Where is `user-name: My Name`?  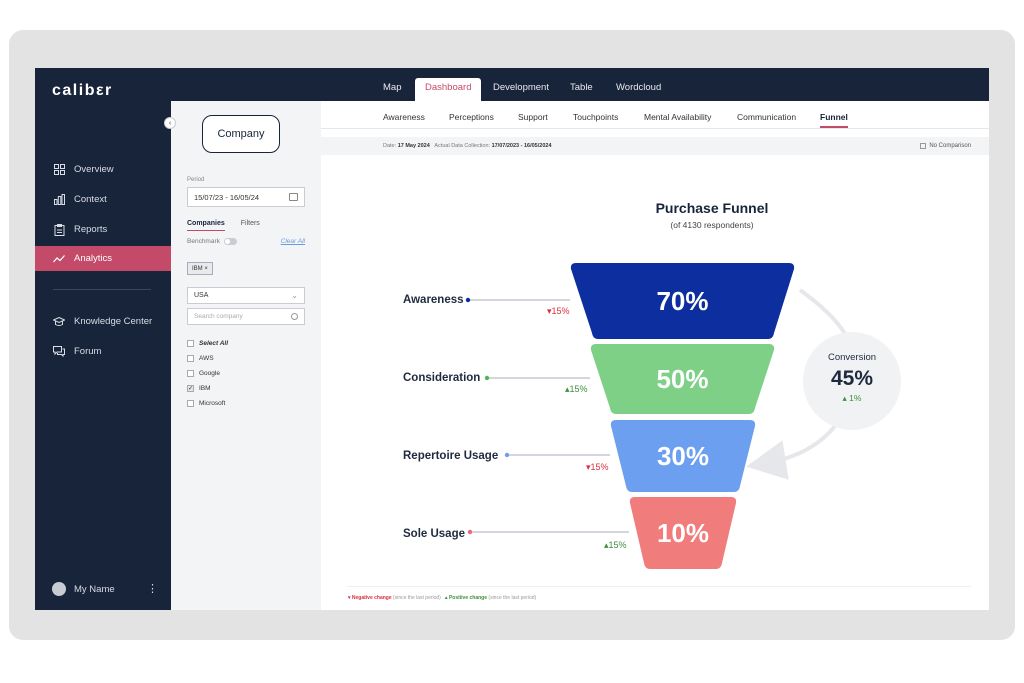
user-name: My Name is located at coordinates (94, 589).